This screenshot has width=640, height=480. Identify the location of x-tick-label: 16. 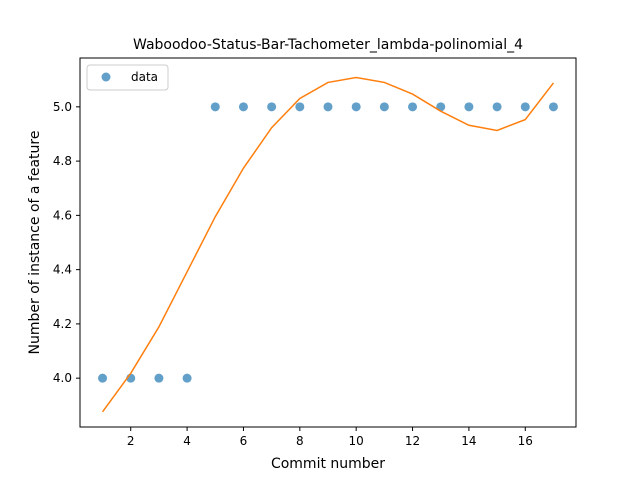
(525, 441).